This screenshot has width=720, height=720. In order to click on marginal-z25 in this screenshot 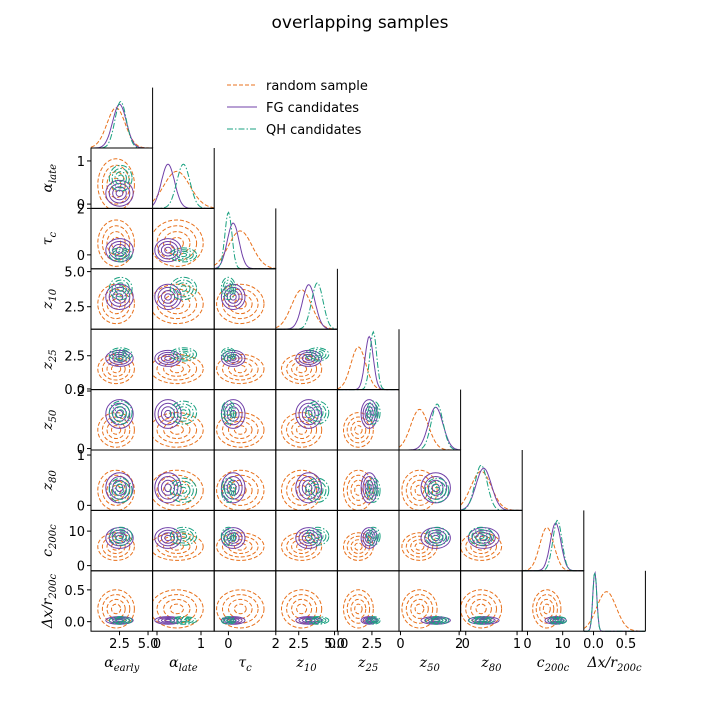, I will do `click(368, 360)`.